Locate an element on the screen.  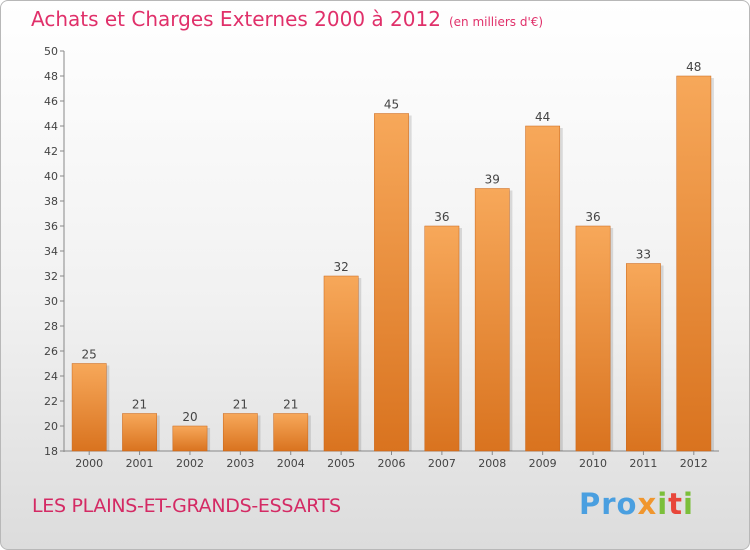
y-tick-label: 38 is located at coordinates (51, 201).